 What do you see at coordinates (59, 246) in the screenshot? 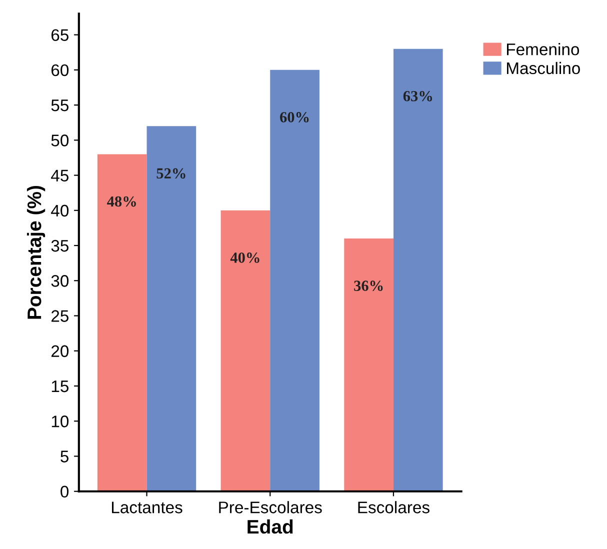
I see `y-tick-label: 35` at bounding box center [59, 246].